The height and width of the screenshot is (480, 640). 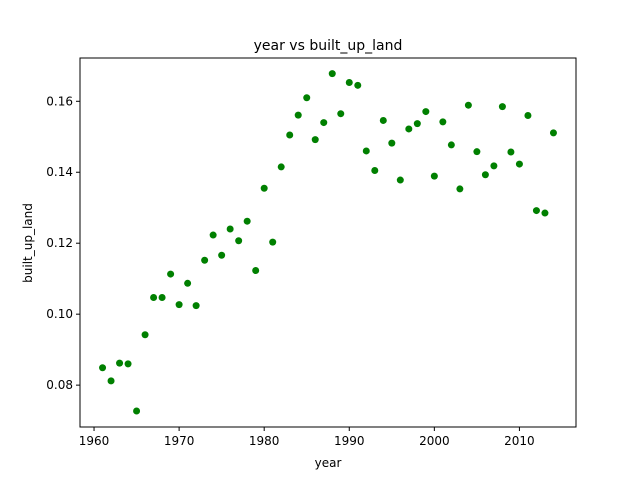 I want to click on x-tick-label: 1960, so click(x=94, y=441).